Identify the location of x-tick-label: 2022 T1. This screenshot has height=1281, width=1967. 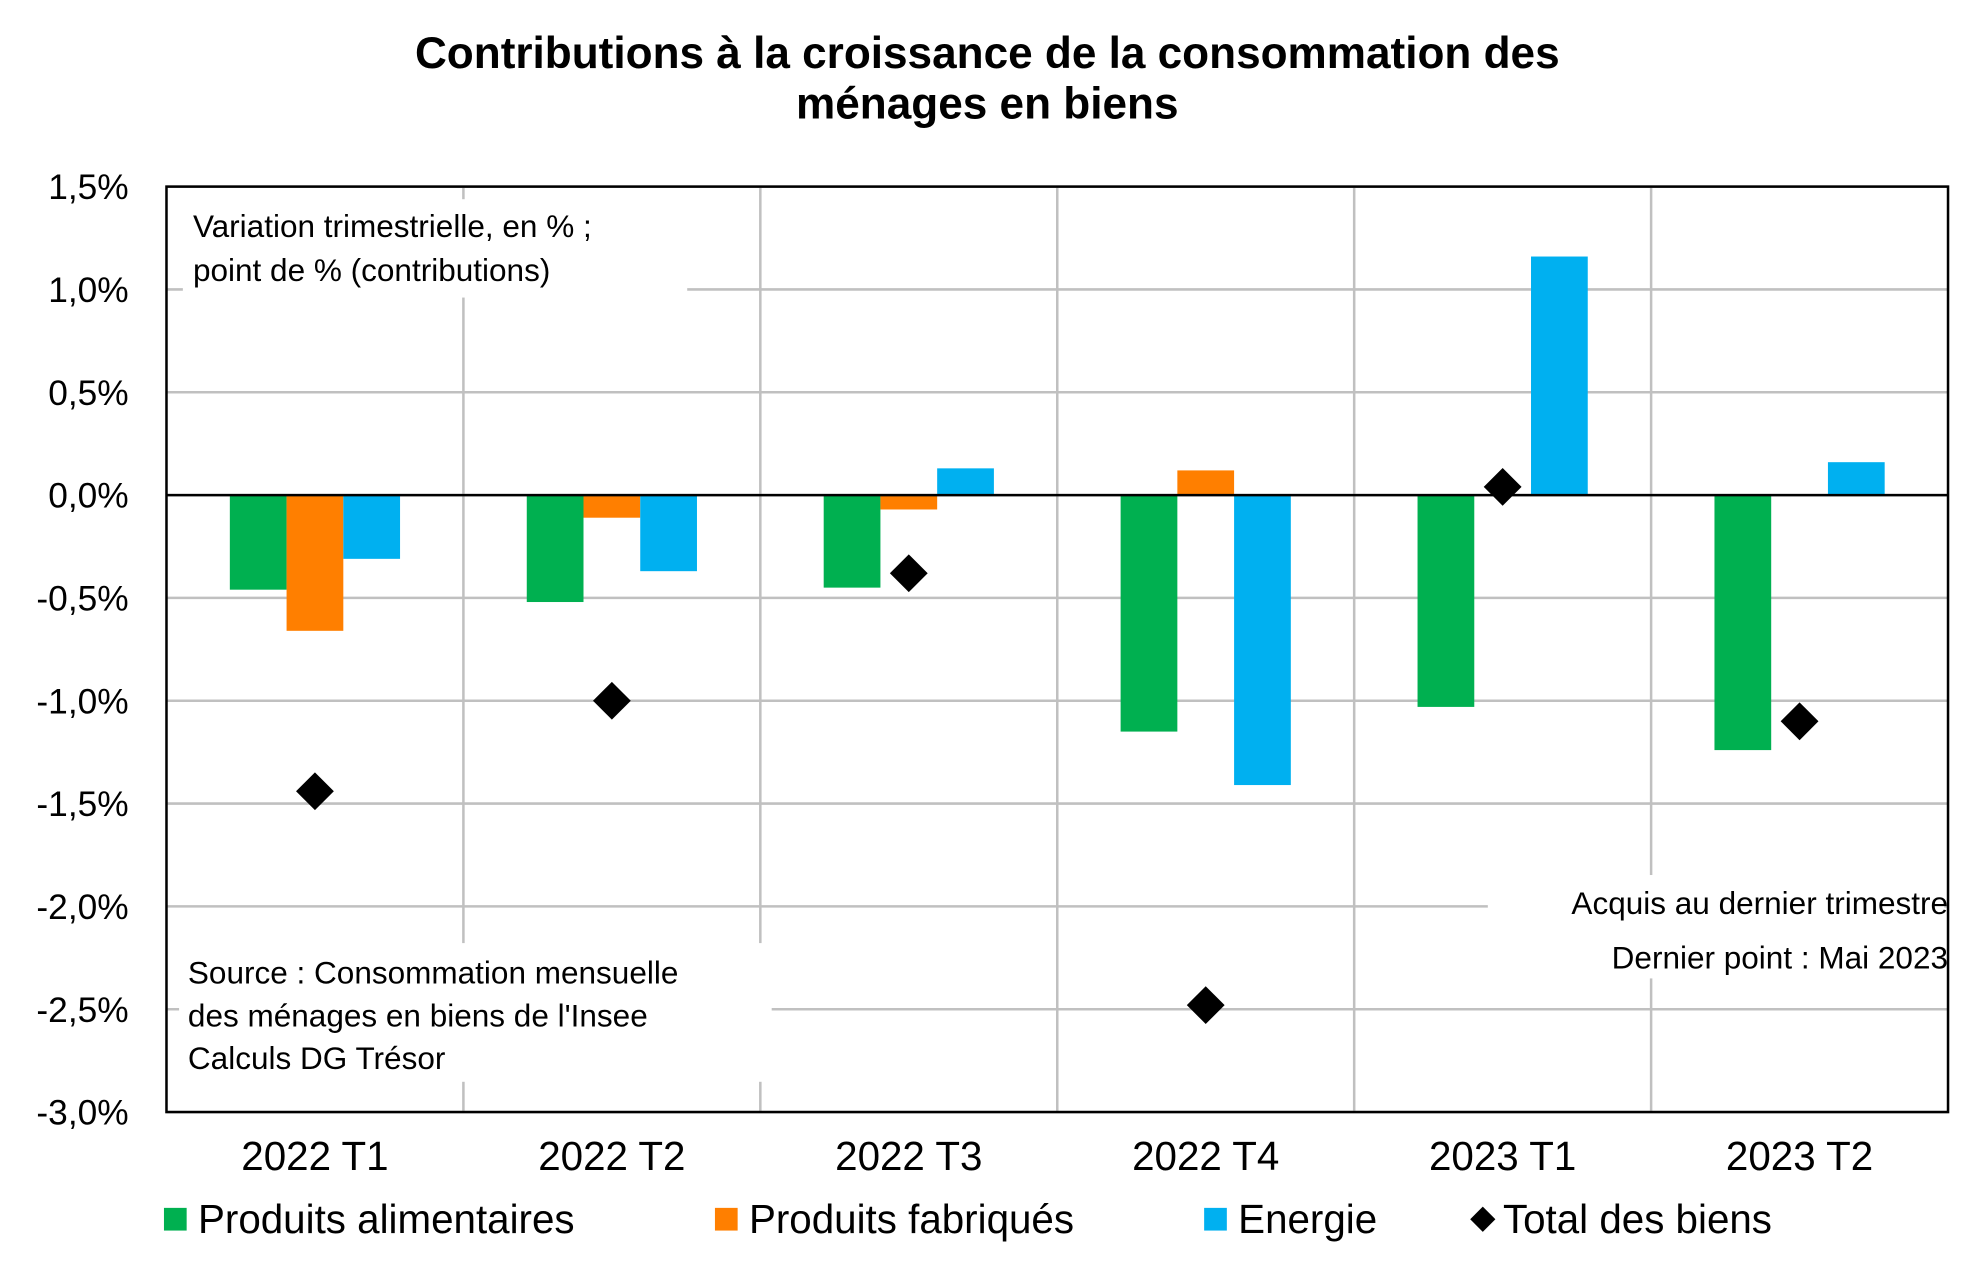
(314, 1156).